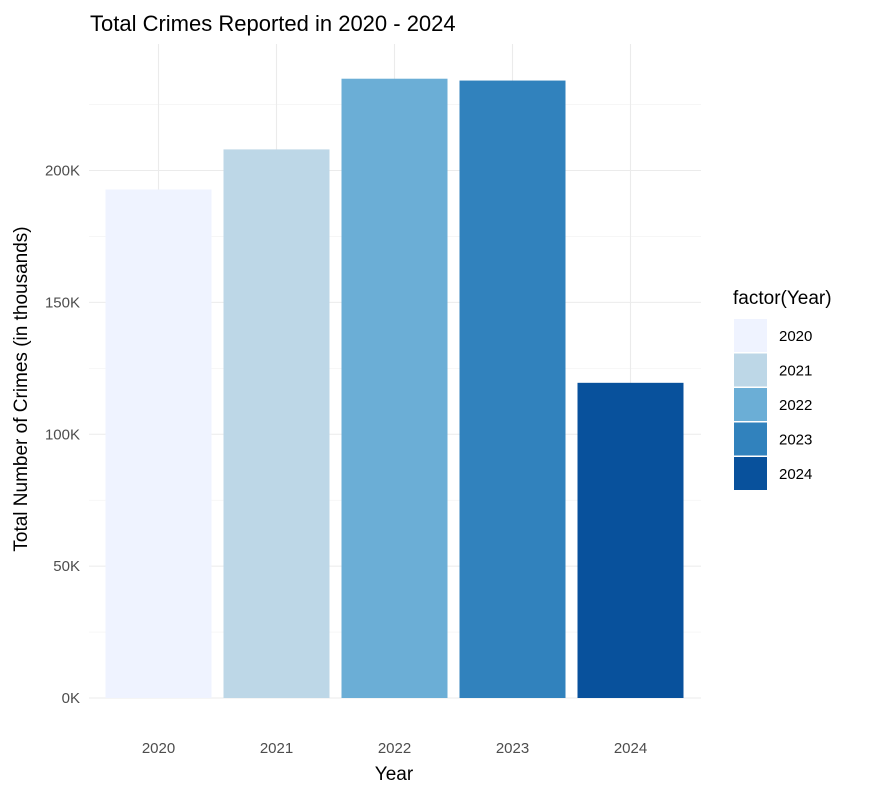  What do you see at coordinates (795, 440) in the screenshot?
I see `legend-label-2023: 2023` at bounding box center [795, 440].